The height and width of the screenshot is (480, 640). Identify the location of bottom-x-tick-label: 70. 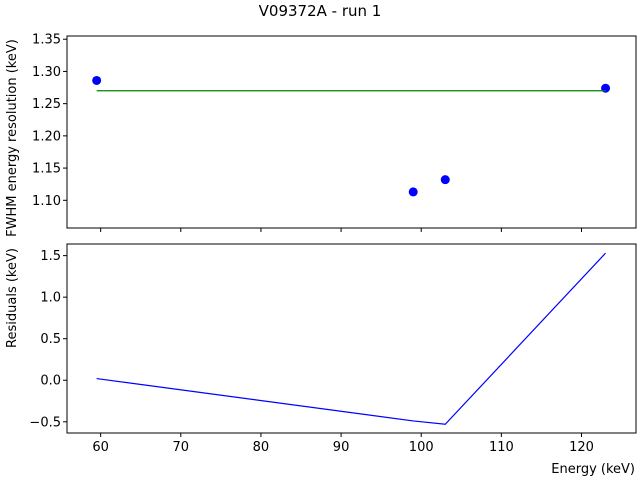
(181, 447).